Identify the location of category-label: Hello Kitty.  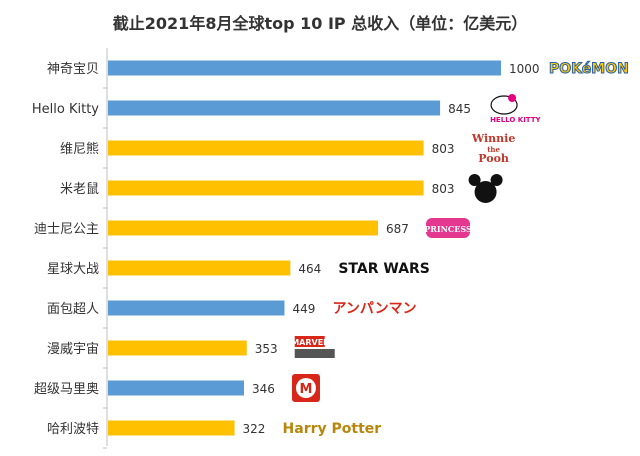
(65, 109).